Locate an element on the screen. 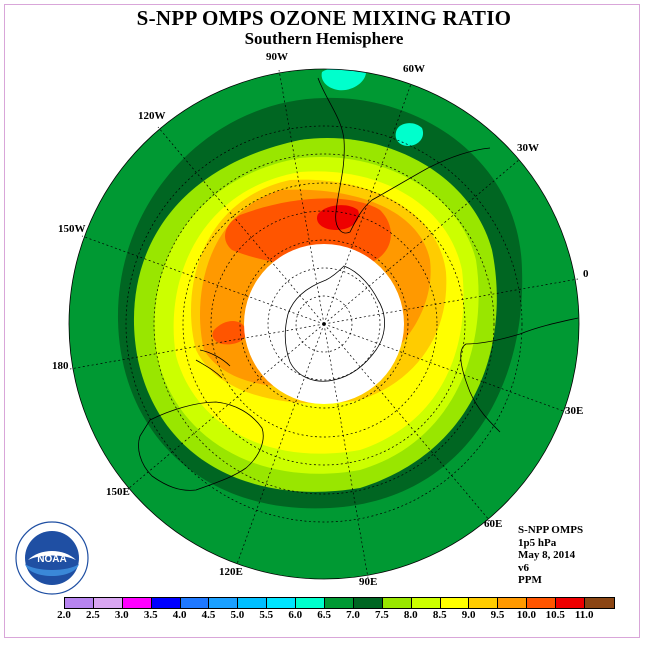 Image resolution: width=648 pixels, height=648 pixels. info-version: v6 is located at coordinates (523, 567).